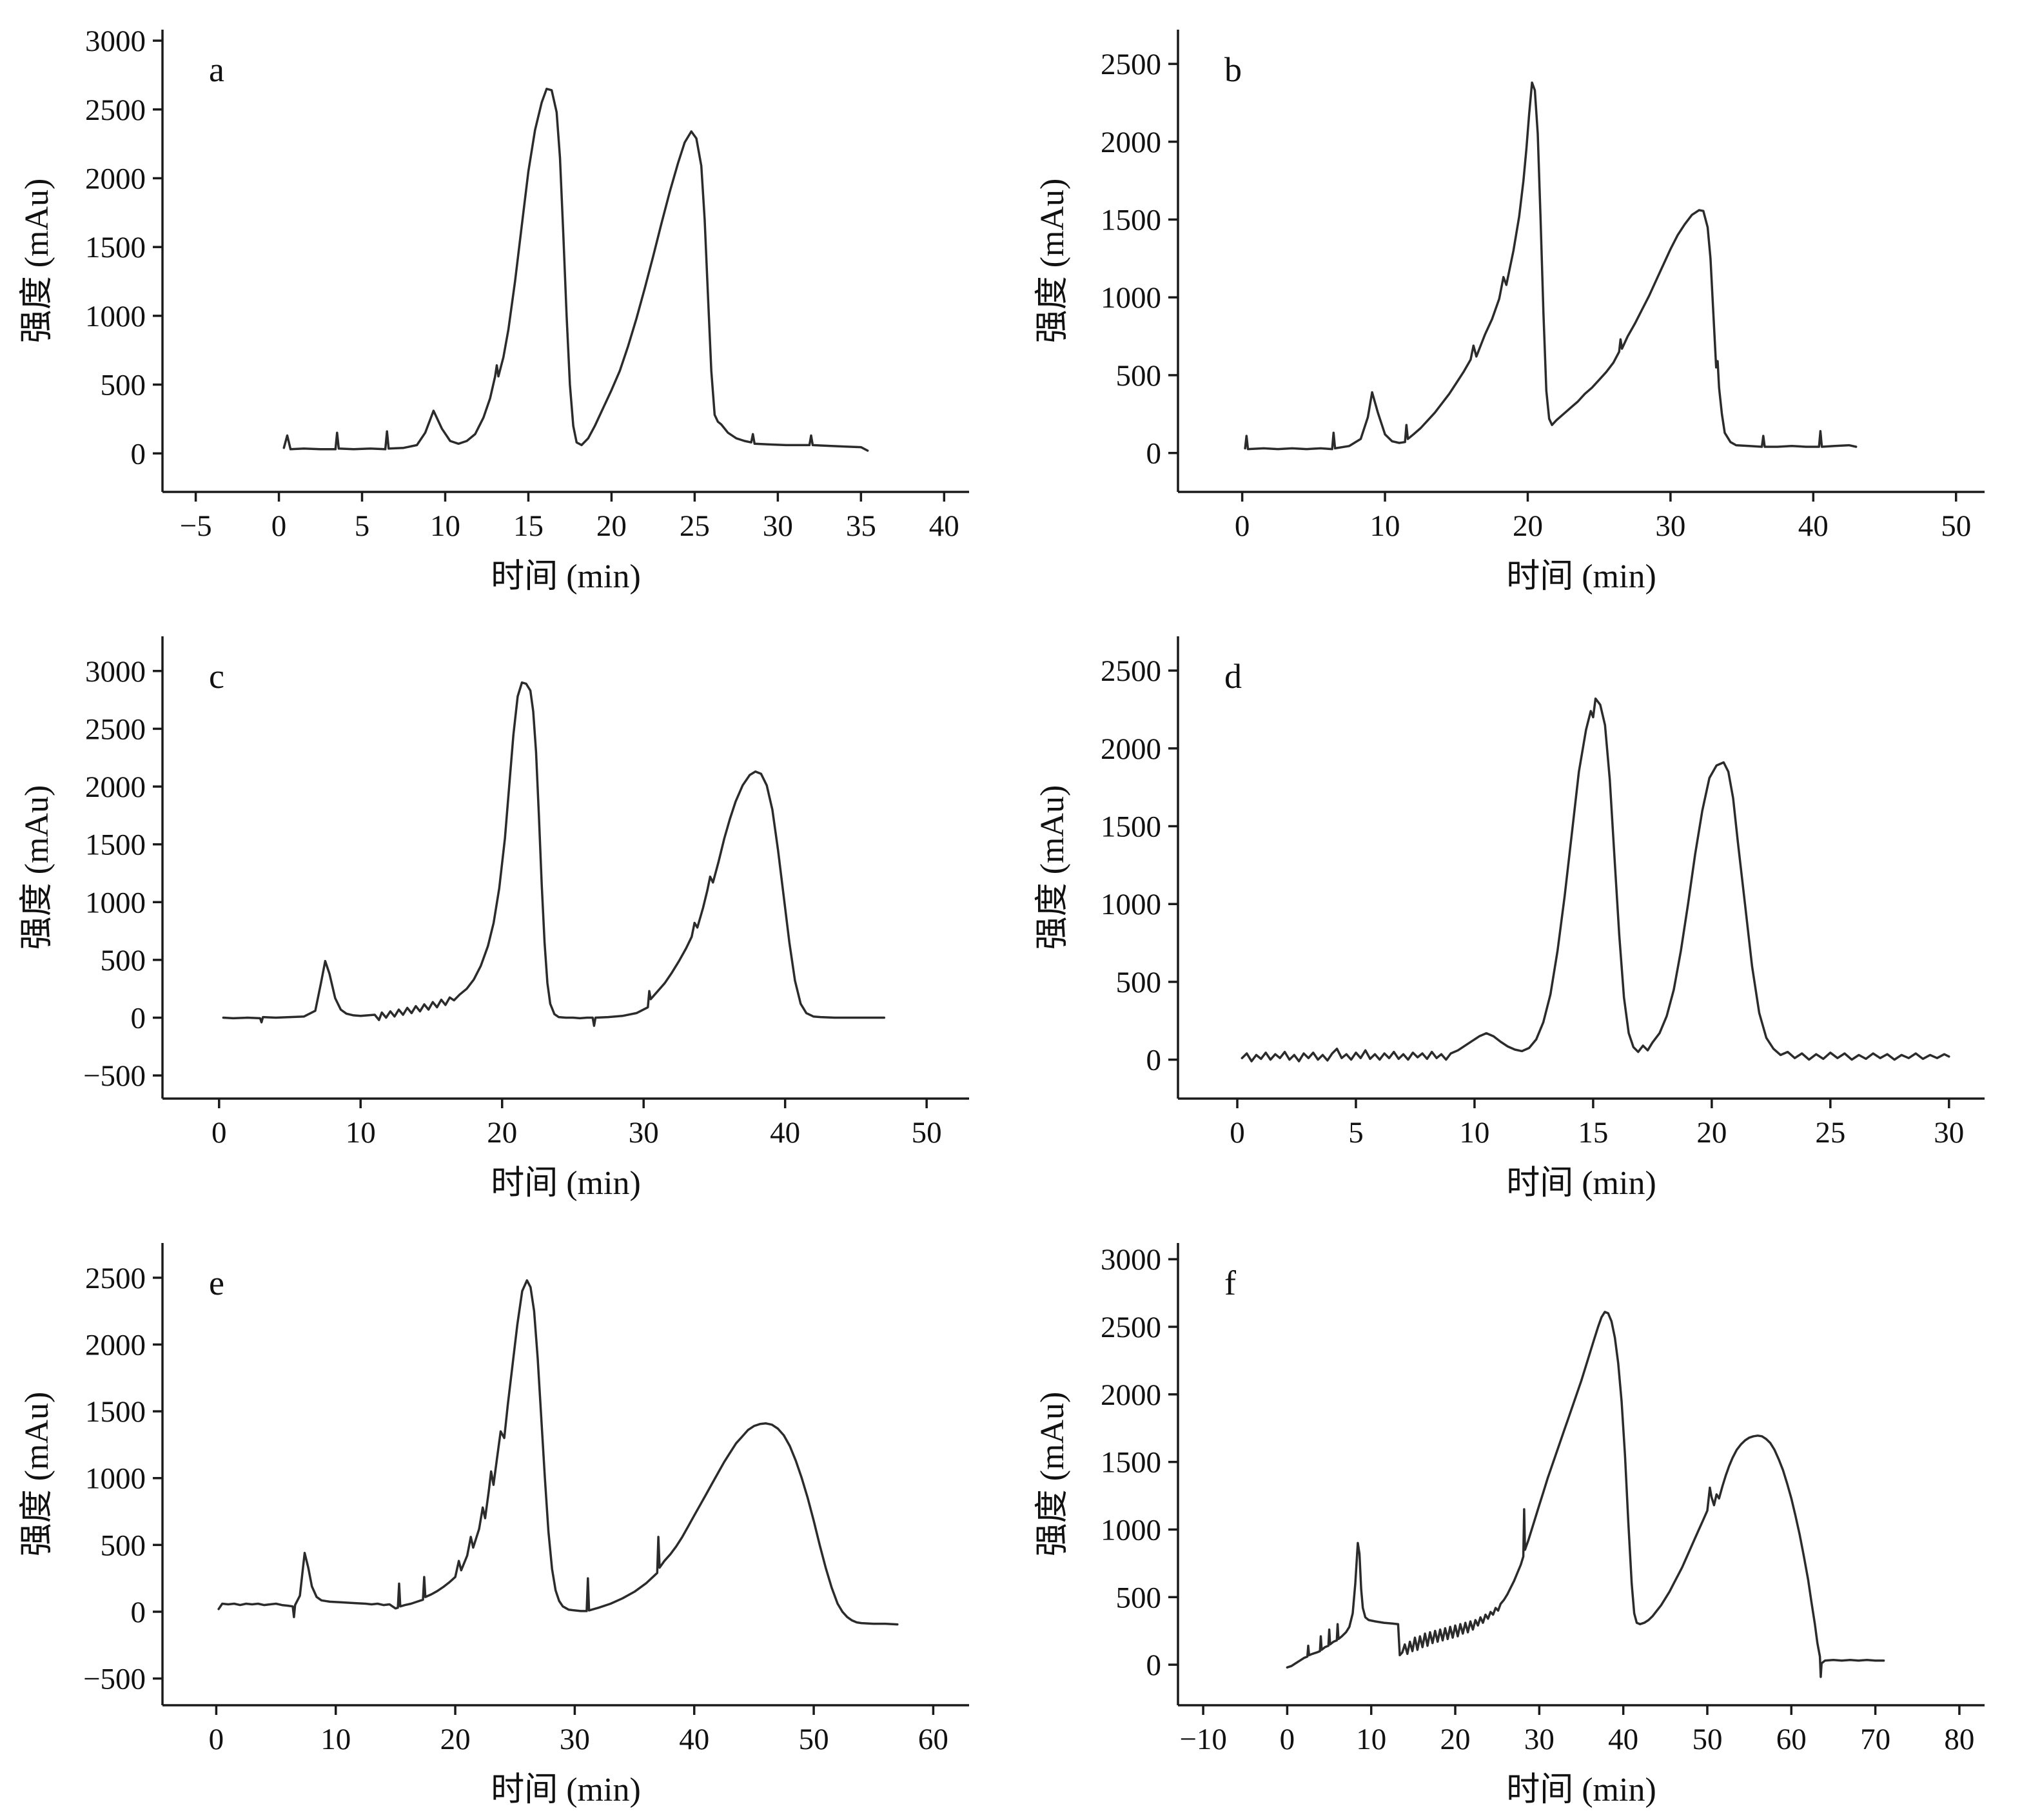 The height and width of the screenshot is (1820, 2031). I want to click on x-tick-label: −5, so click(196, 526).